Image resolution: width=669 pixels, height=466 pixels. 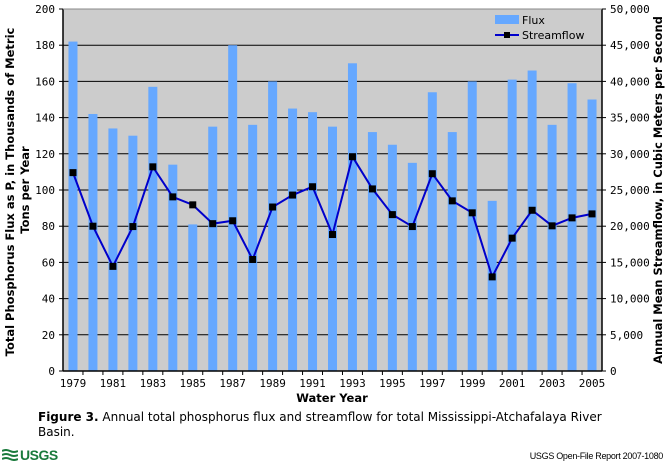 What do you see at coordinates (392, 383) in the screenshot?
I see `x-tick-label: 1995` at bounding box center [392, 383].